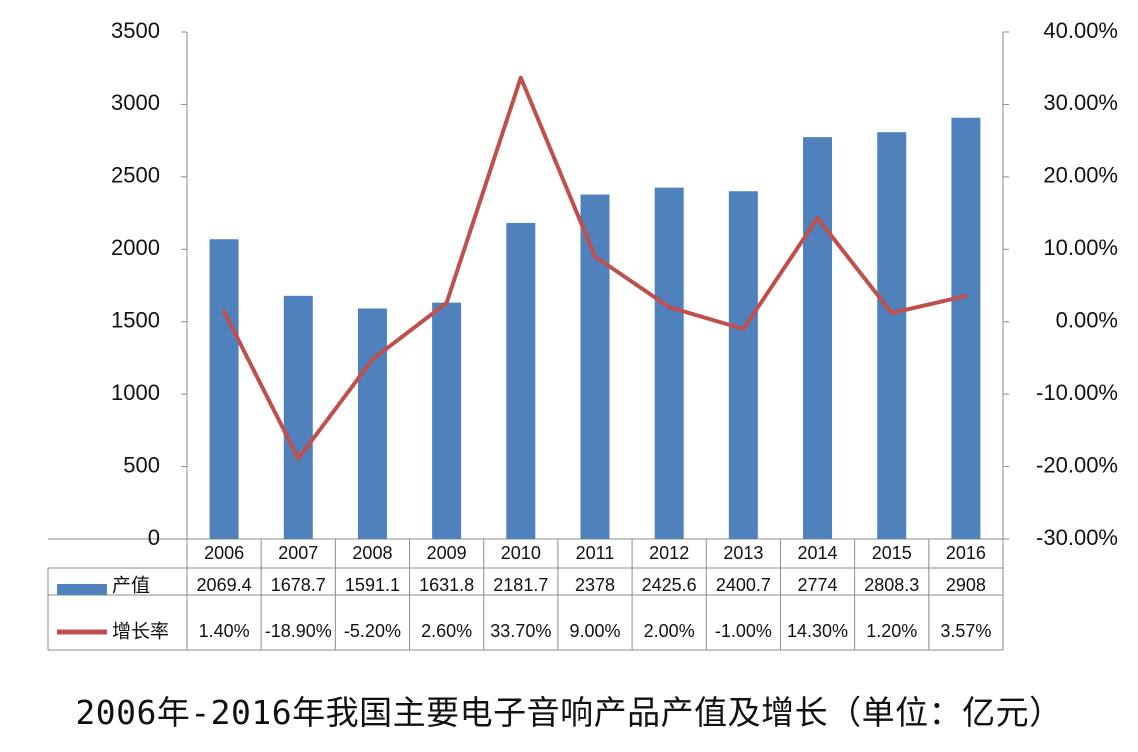 This screenshot has width=1138, height=752. Describe the element at coordinates (224, 553) in the screenshot. I see `x-tick-label: 2006` at that location.